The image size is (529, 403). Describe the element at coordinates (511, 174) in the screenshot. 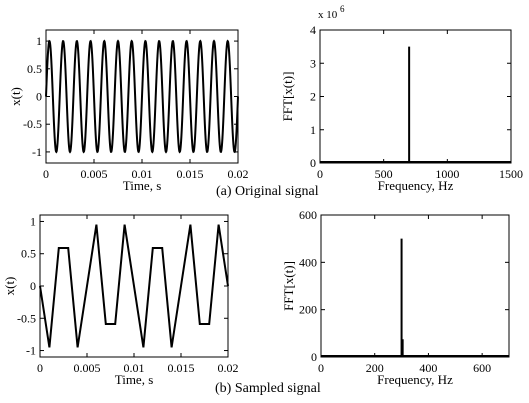

I see `x-tick-label-1500: 1500` at that location.